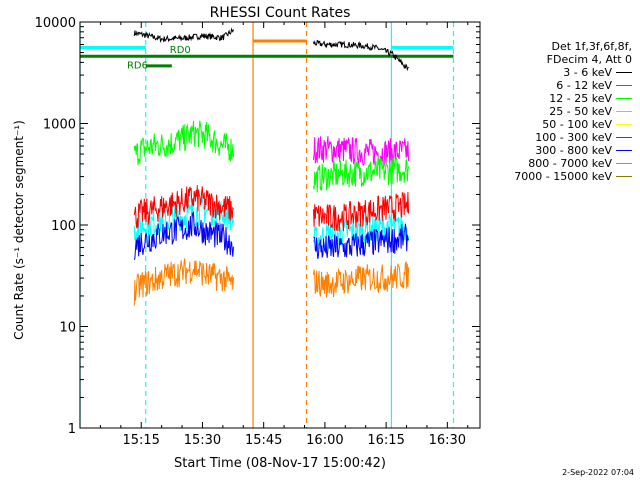  I want to click on legend-item: 50 - 100 keV, so click(552, 124).